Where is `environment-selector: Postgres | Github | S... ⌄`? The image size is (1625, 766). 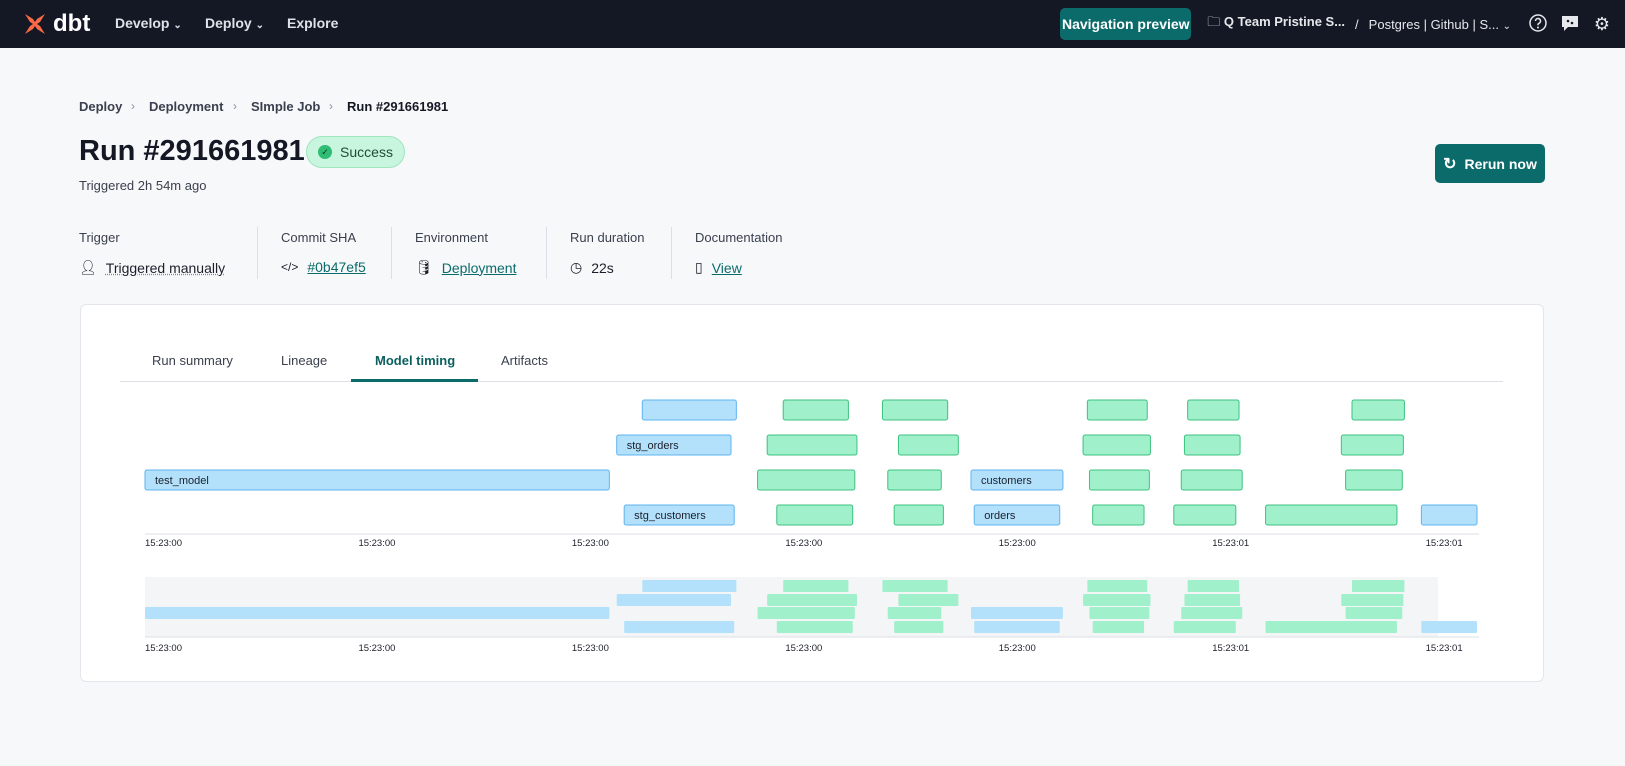 environment-selector: Postgres | Github | S... ⌄ is located at coordinates (1440, 24).